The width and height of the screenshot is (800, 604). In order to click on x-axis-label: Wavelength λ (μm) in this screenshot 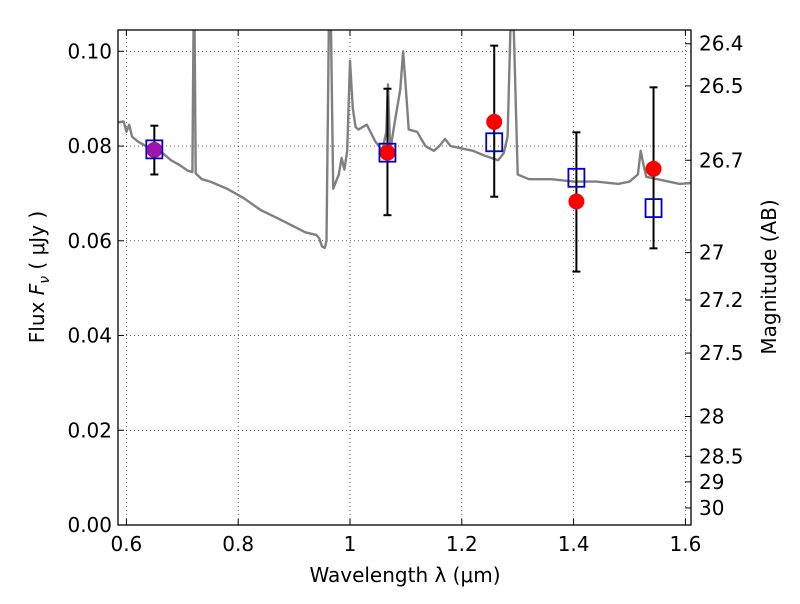, I will do `click(404, 575)`.